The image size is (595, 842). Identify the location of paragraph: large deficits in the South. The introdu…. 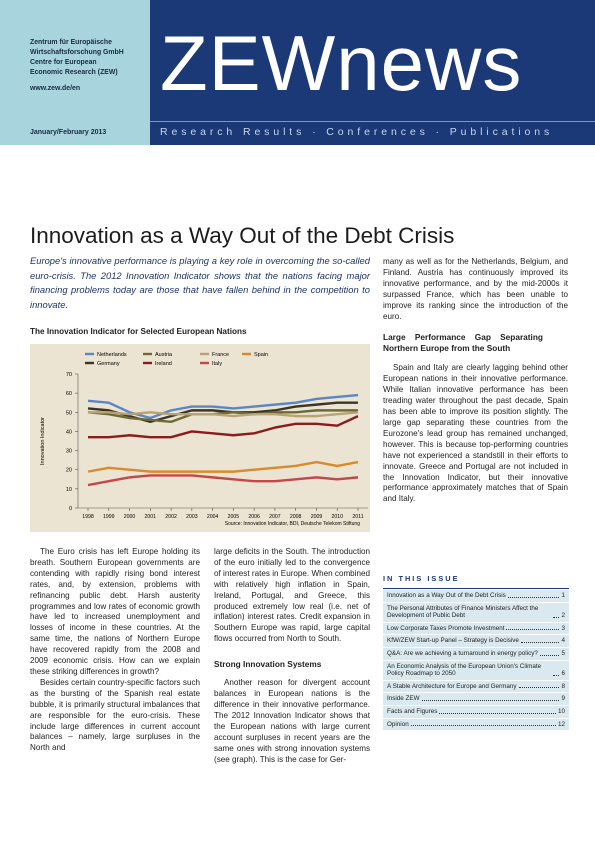
(292, 595).